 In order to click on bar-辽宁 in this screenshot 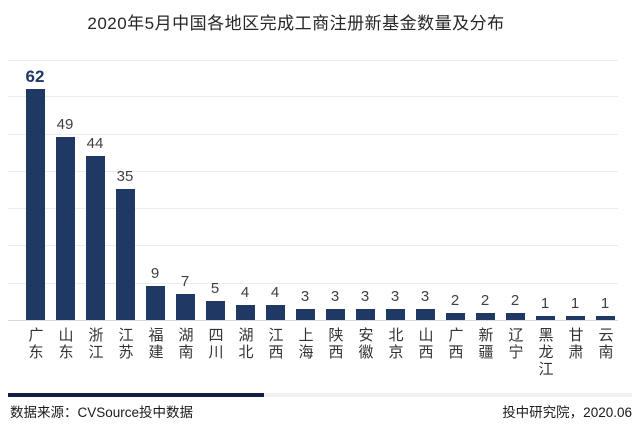, I will do `click(515, 316)`.